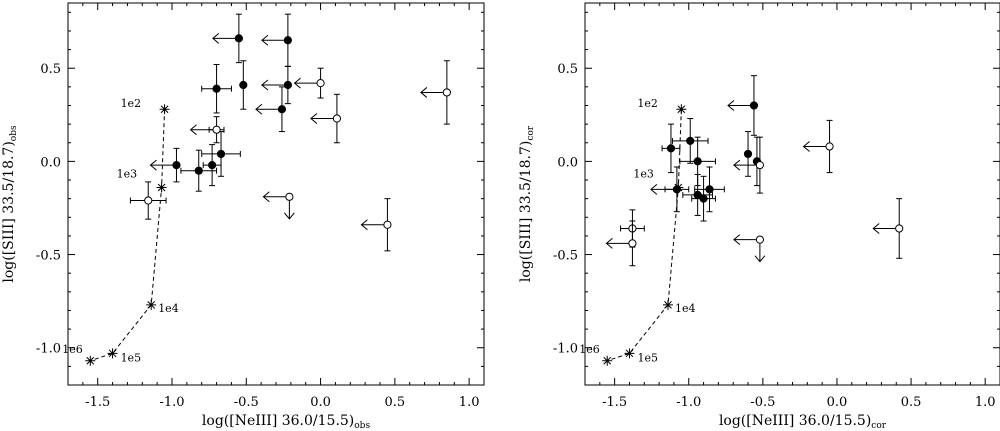 The height and width of the screenshot is (431, 1000). Describe the element at coordinates (286, 422) in the screenshot. I see `x-axis-label: log([NeIII] 36.0/15.5)obs` at that location.